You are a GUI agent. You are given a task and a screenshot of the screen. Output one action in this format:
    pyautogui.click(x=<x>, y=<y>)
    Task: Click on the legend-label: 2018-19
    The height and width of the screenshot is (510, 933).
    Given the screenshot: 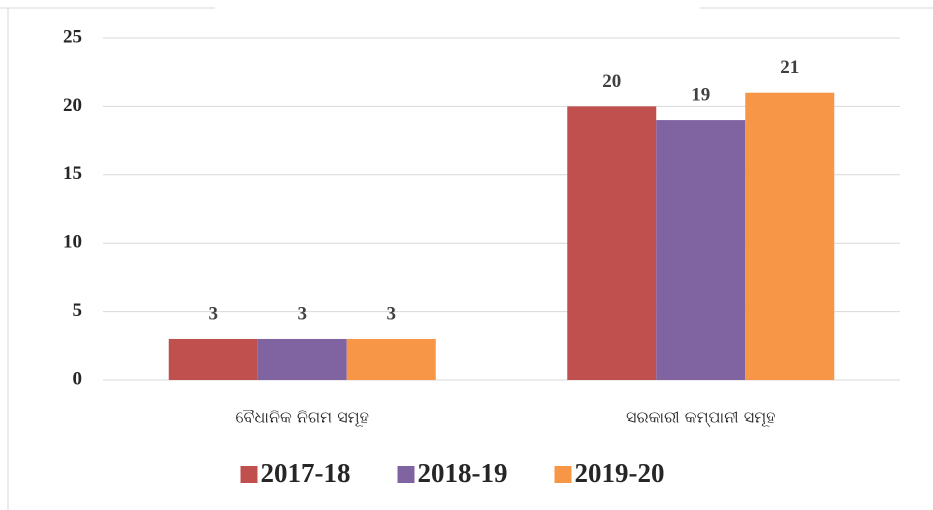 What is the action you would take?
    pyautogui.click(x=463, y=473)
    